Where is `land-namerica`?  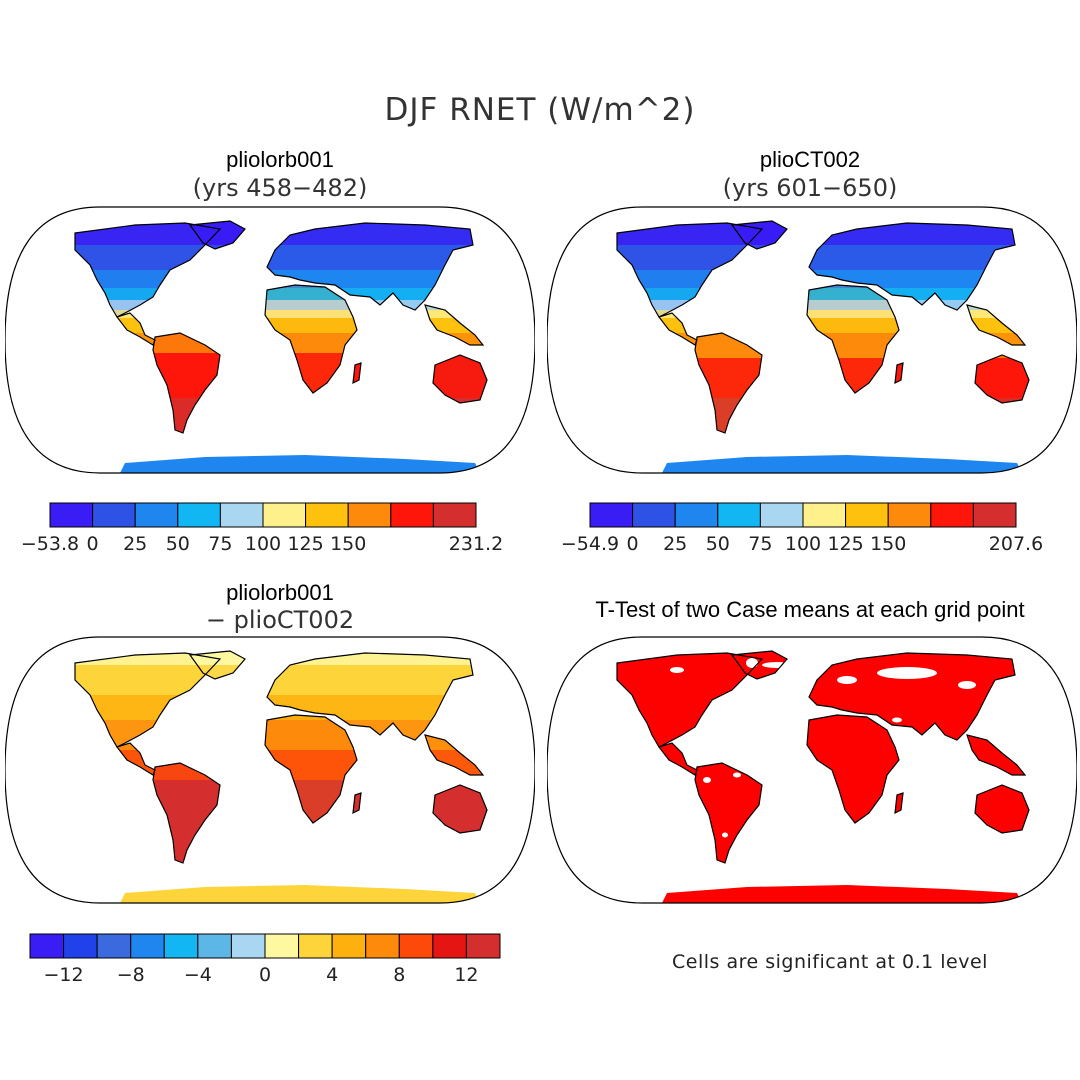
land-namerica is located at coordinates (689, 700).